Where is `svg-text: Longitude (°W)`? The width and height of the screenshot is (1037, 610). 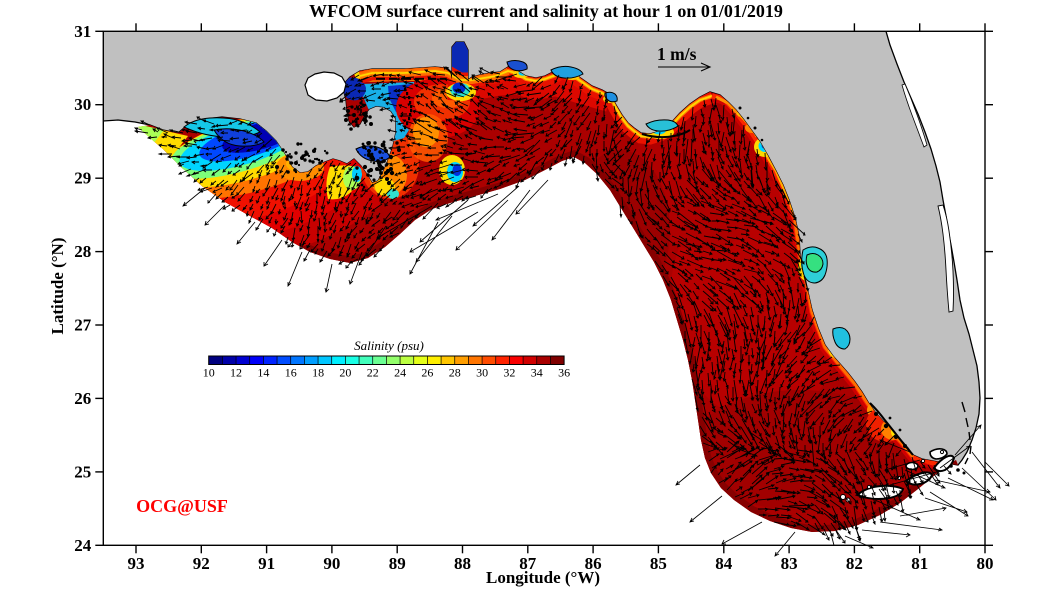 svg-text: Longitude (°W) is located at coordinates (543, 577).